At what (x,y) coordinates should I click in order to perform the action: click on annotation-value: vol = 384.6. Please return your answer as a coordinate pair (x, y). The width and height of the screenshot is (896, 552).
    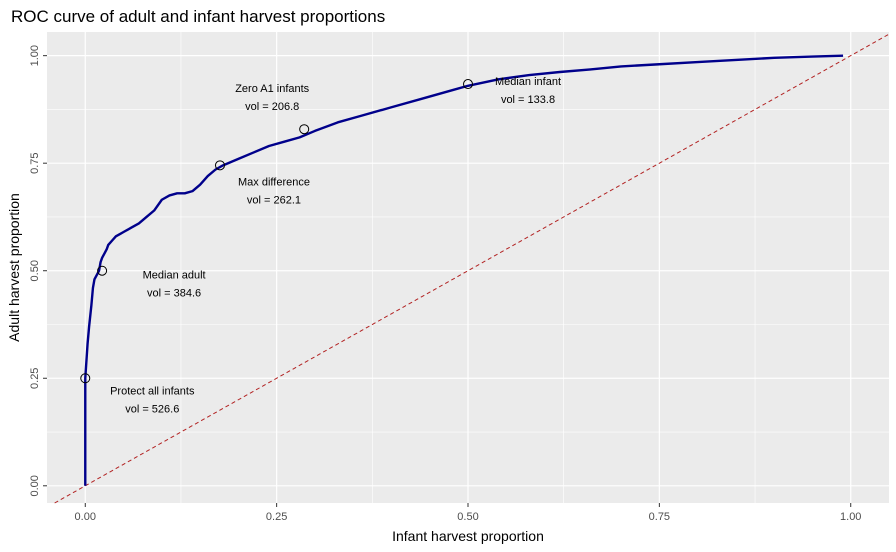
    Looking at the image, I should click on (174, 294).